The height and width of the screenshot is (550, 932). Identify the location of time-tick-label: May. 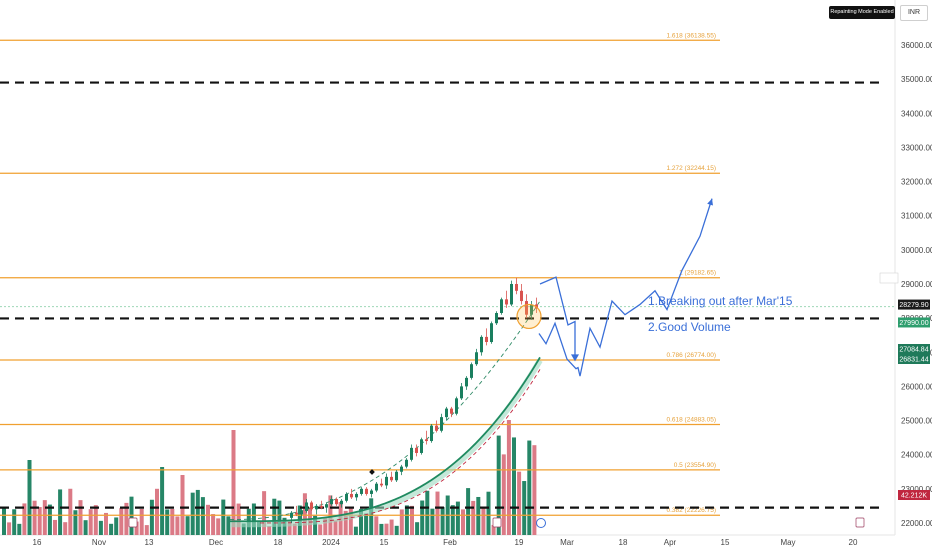
(787, 542).